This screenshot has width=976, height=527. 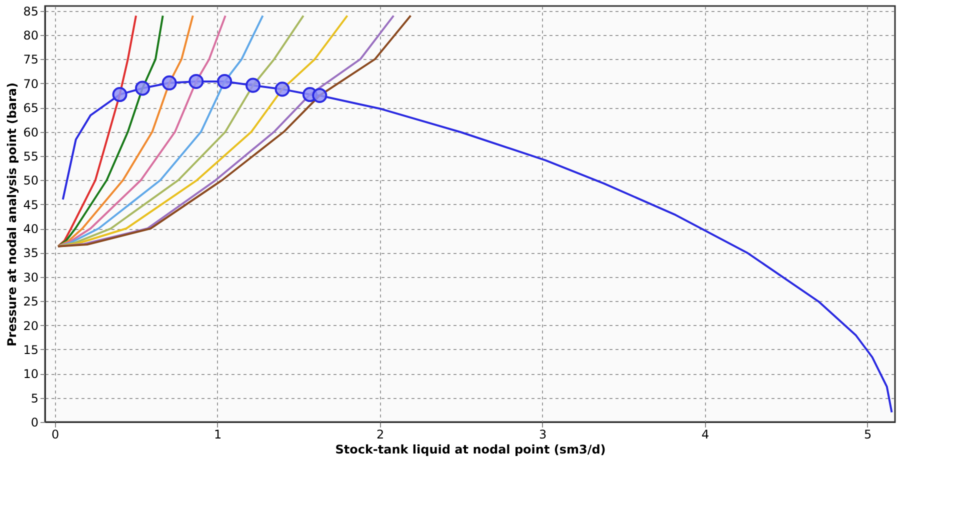 What do you see at coordinates (30, 205) in the screenshot?
I see `y-tick-label: 45` at bounding box center [30, 205].